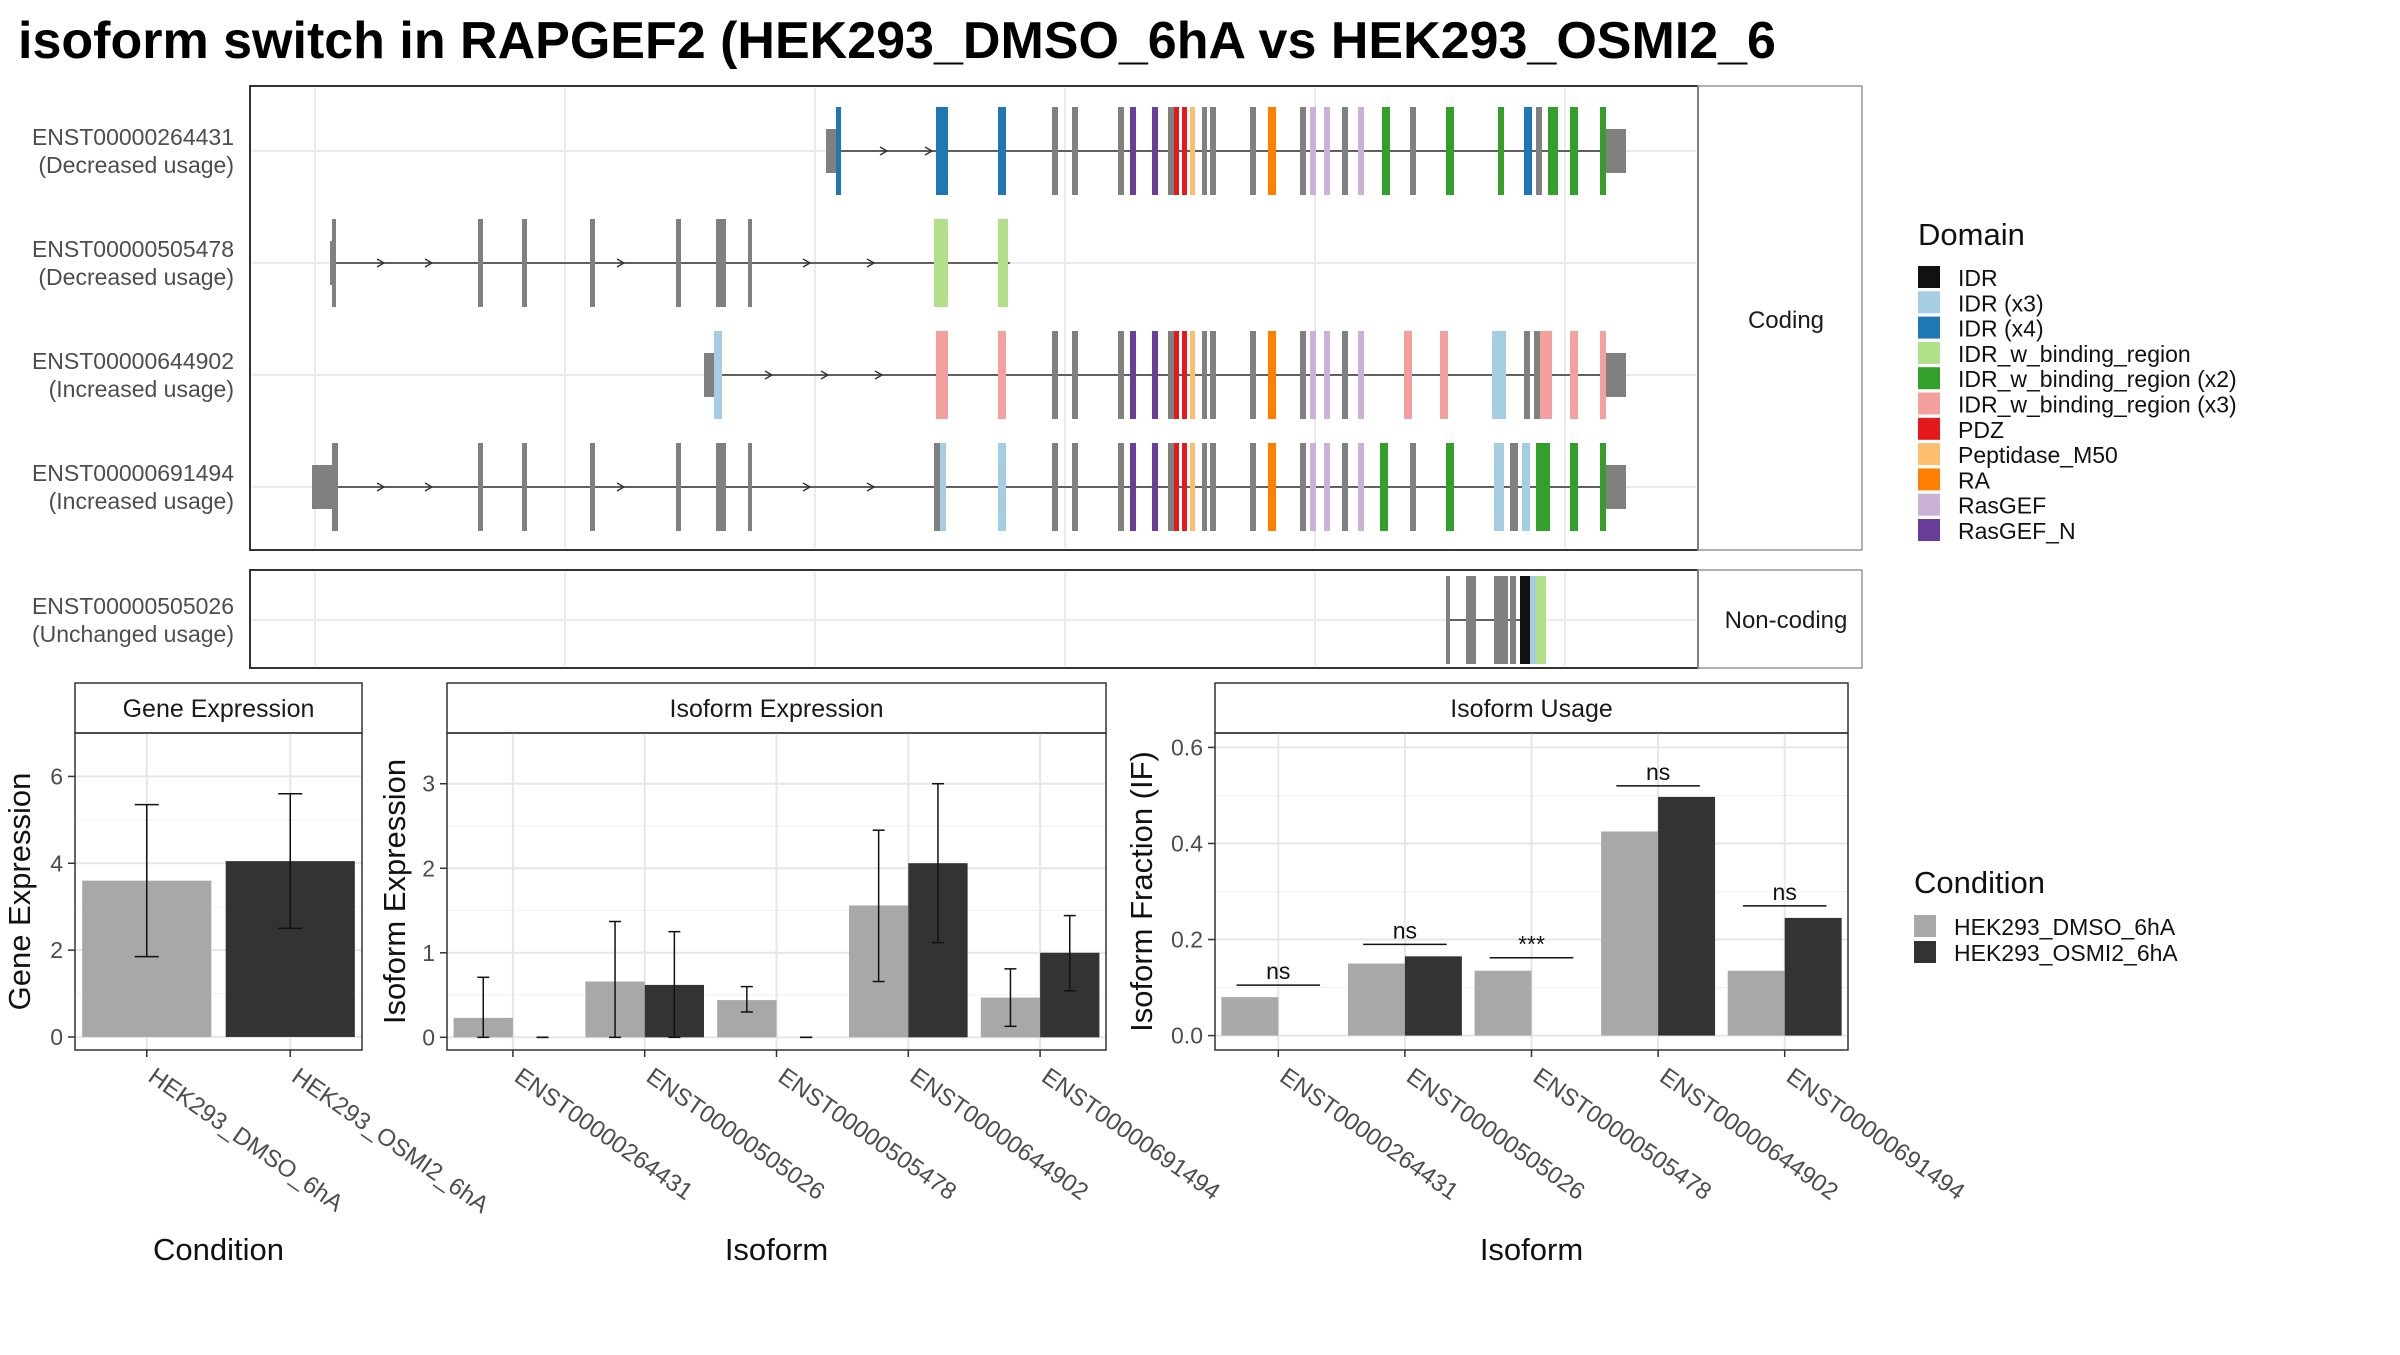 The height and width of the screenshot is (1355, 2400). I want to click on panel-title: Isoform Usage, so click(1531, 709).